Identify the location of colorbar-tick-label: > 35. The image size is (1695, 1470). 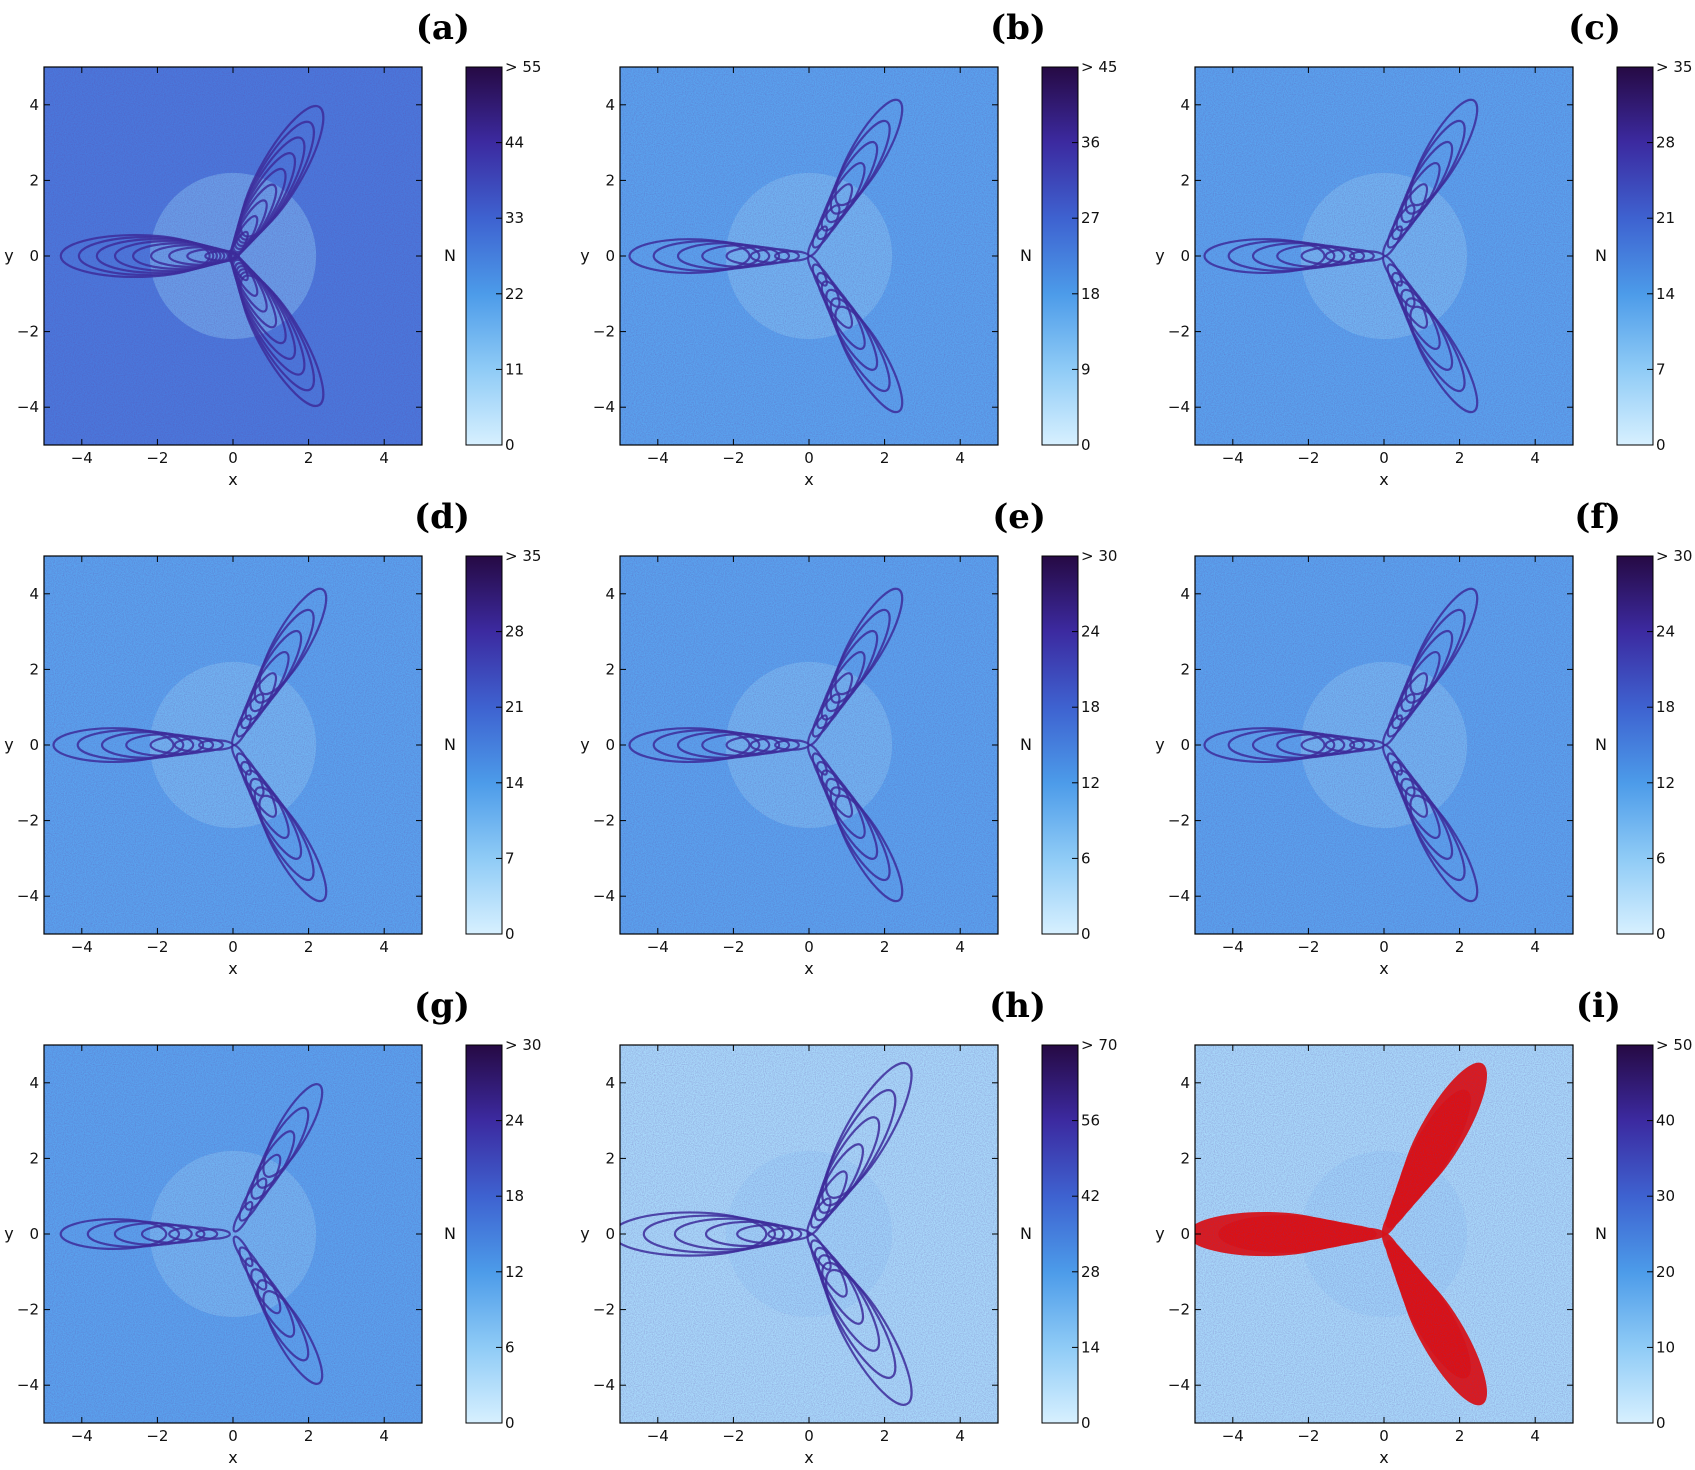
(1674, 67).